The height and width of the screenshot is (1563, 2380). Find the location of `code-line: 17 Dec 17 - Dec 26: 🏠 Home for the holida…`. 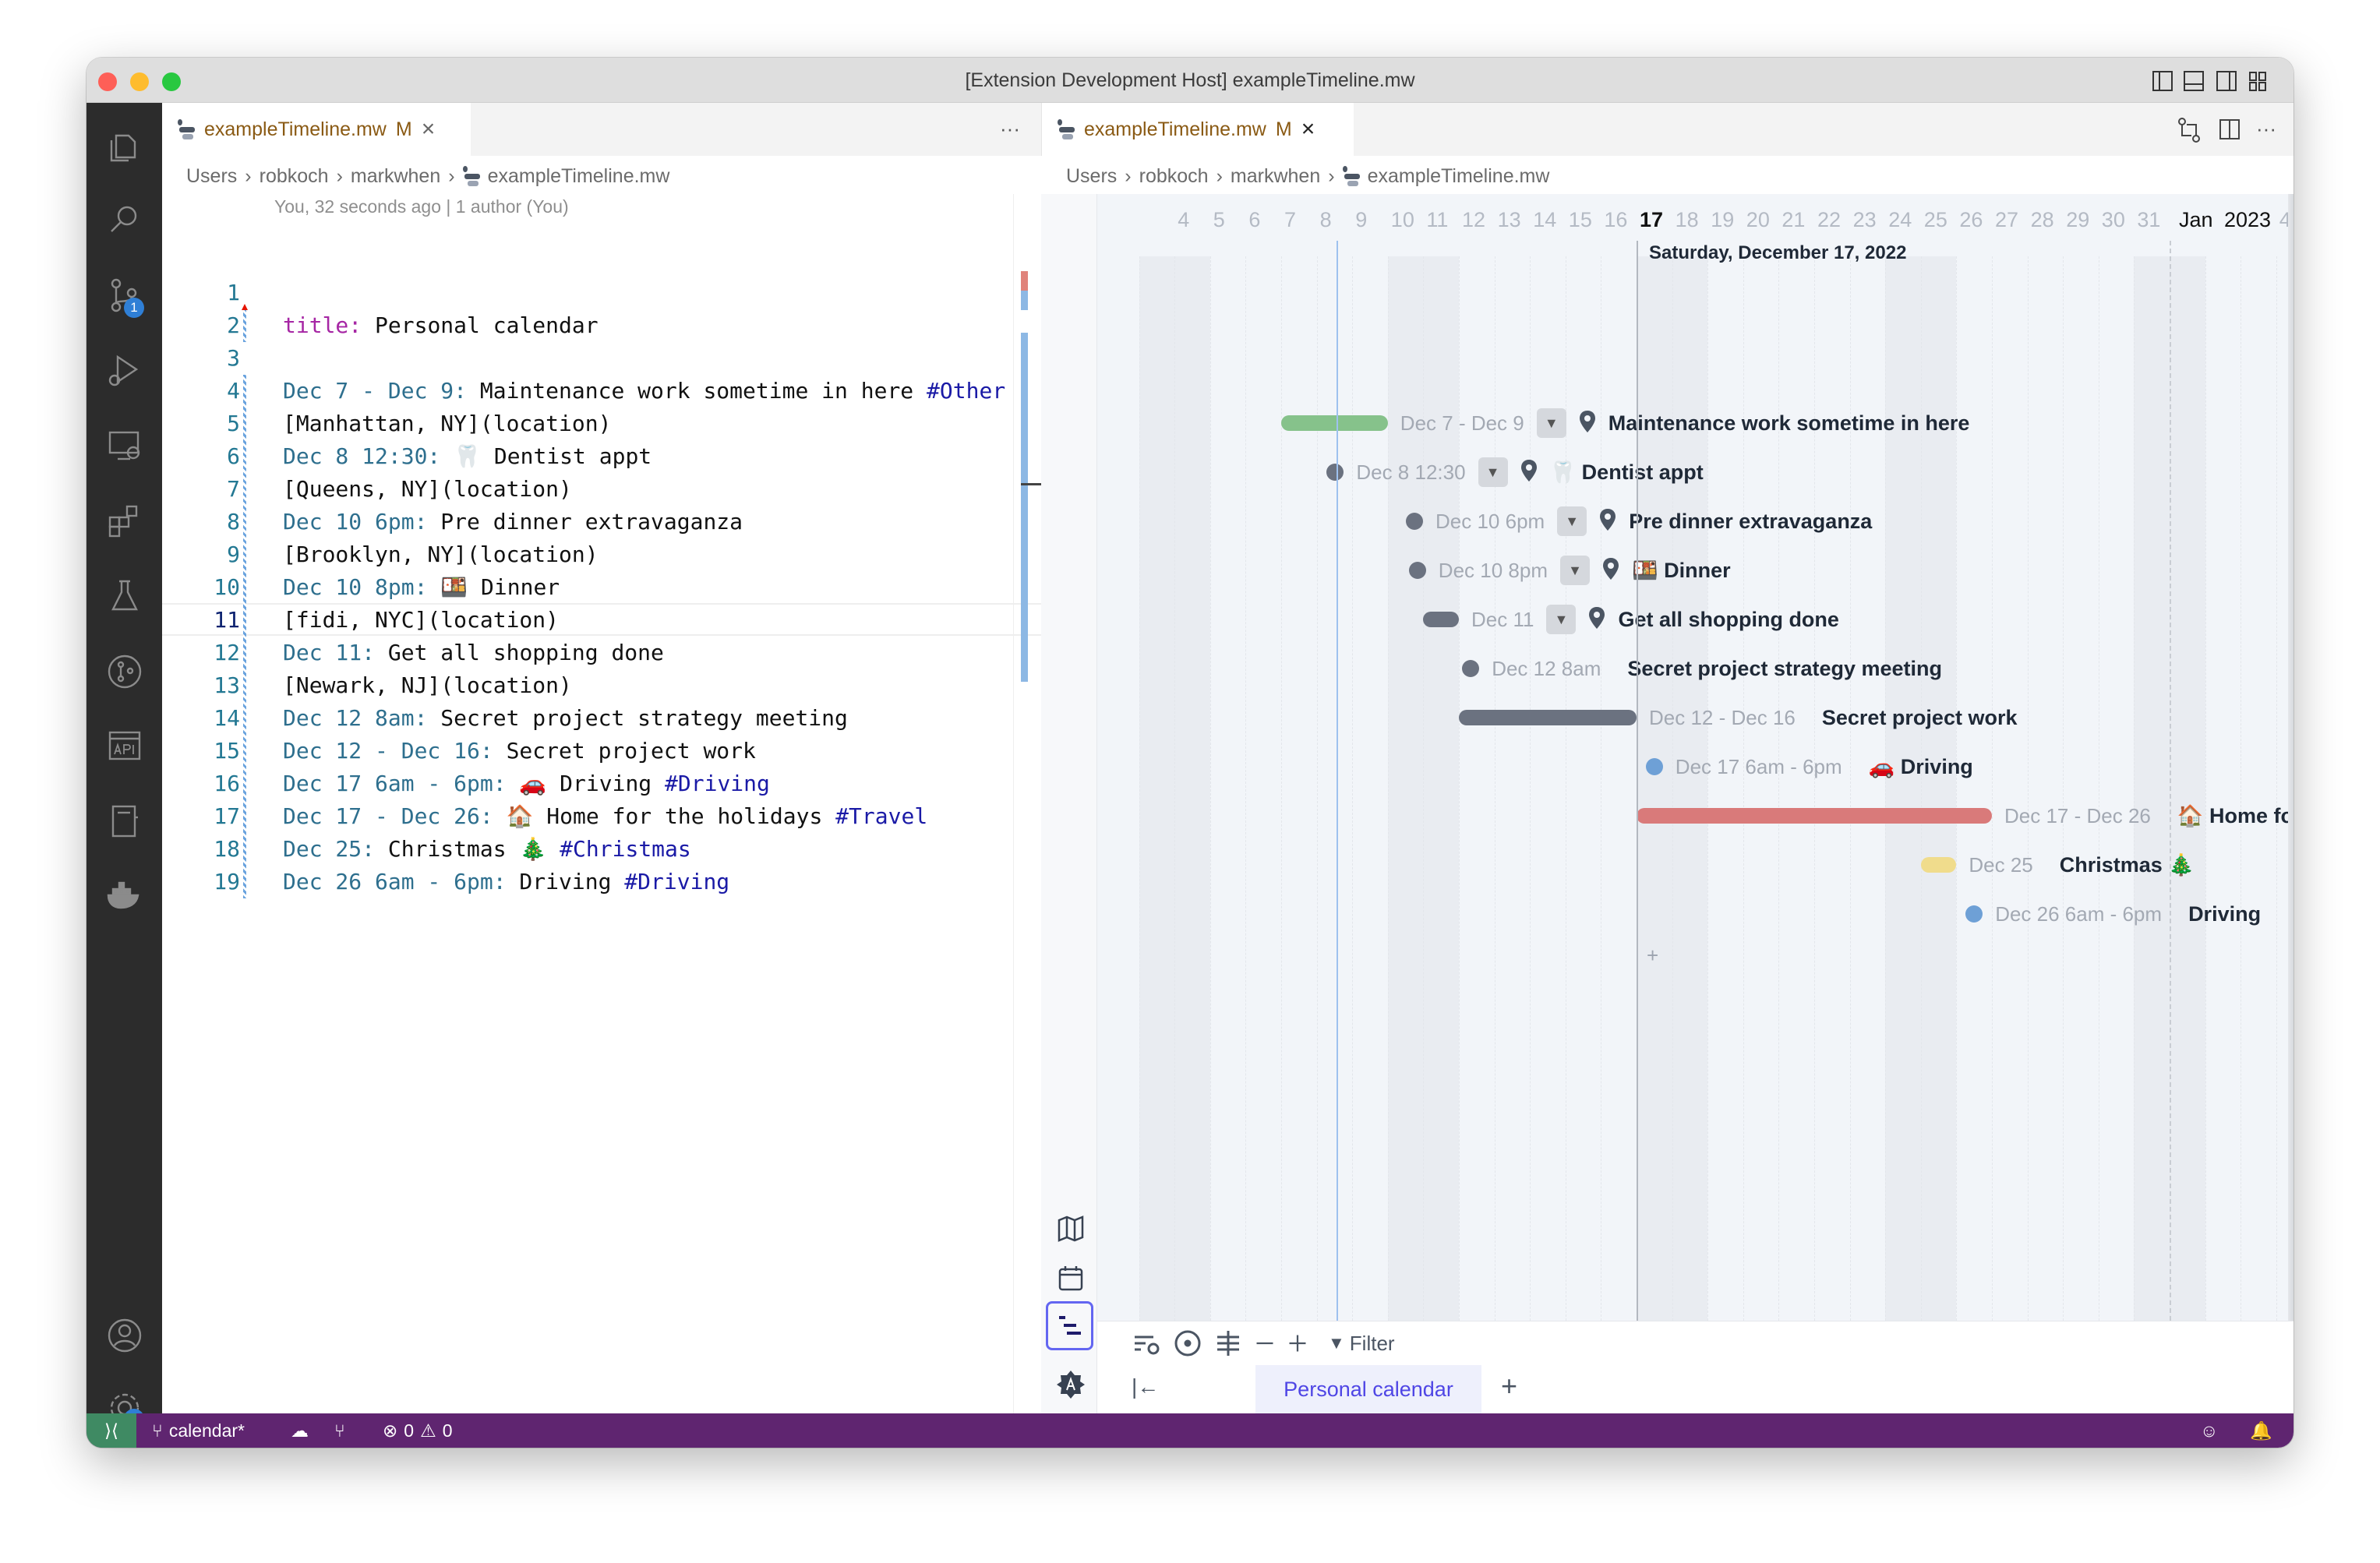

code-line: 17 Dec 17 - Dec 26: 🏠 Home for the holida… is located at coordinates (627, 816).